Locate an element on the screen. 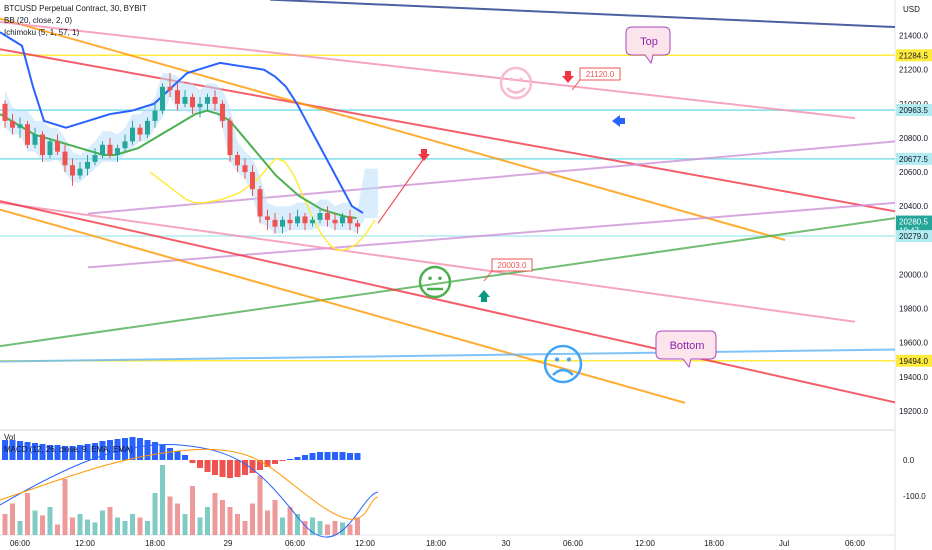  price-tick-label: 20800.0 is located at coordinates (913, 138).